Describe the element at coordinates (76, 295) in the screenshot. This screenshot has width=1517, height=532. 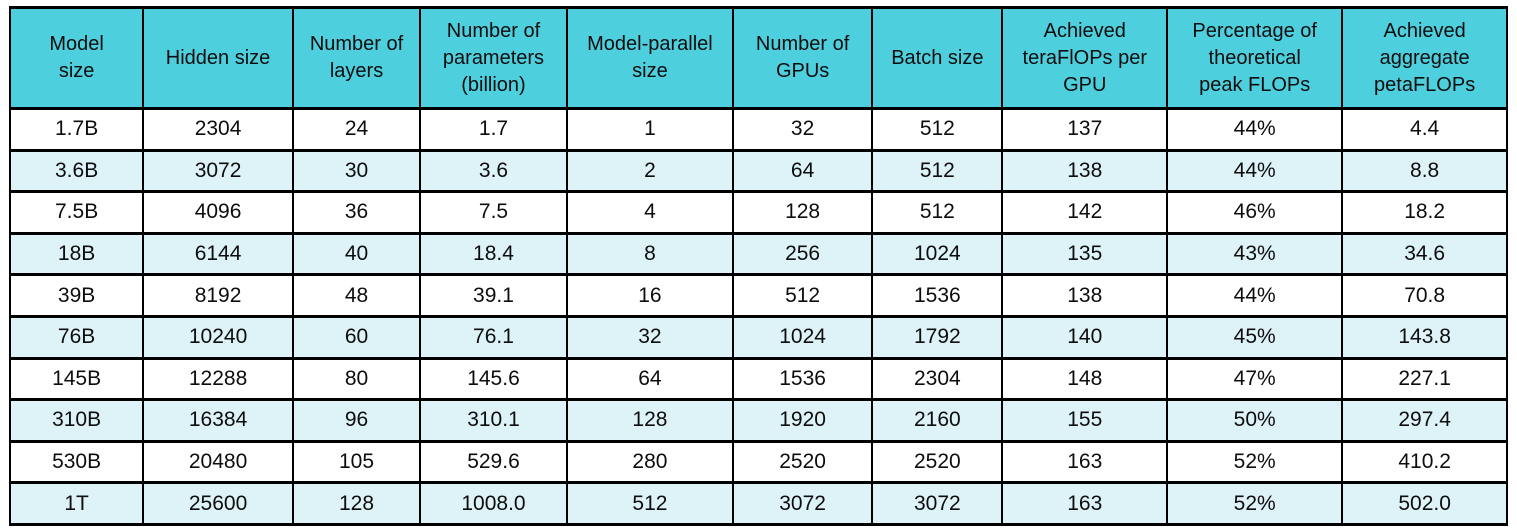
I see `table-cell: 39B` at that location.